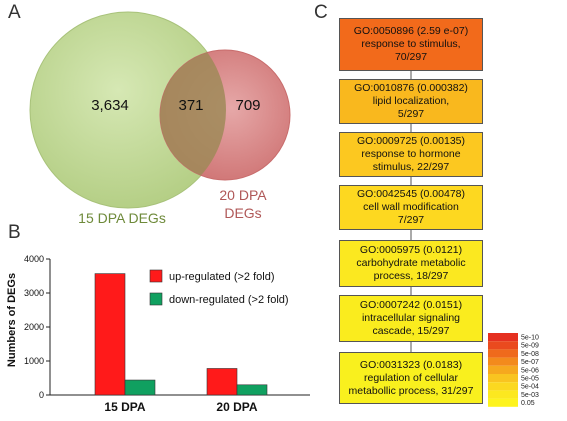  I want to click on y-axis-label: Numbers of DEGs, so click(12, 320).